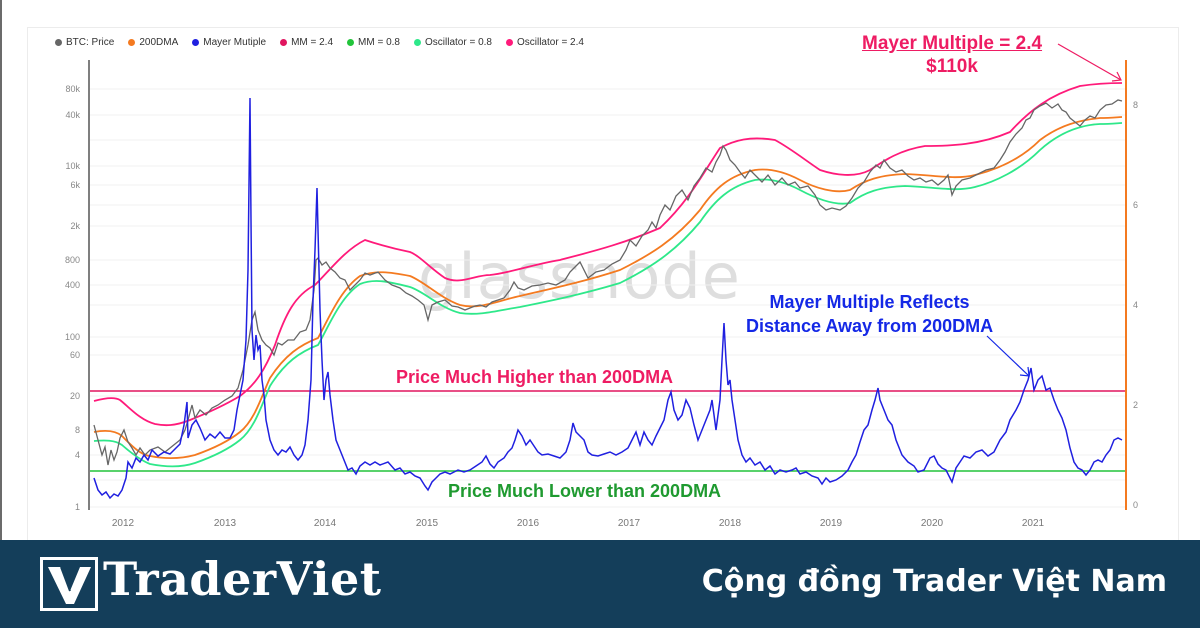  I want to click on annotation-mm-2-4: Mayer Multiple = 2.4 $110k, so click(952, 55).